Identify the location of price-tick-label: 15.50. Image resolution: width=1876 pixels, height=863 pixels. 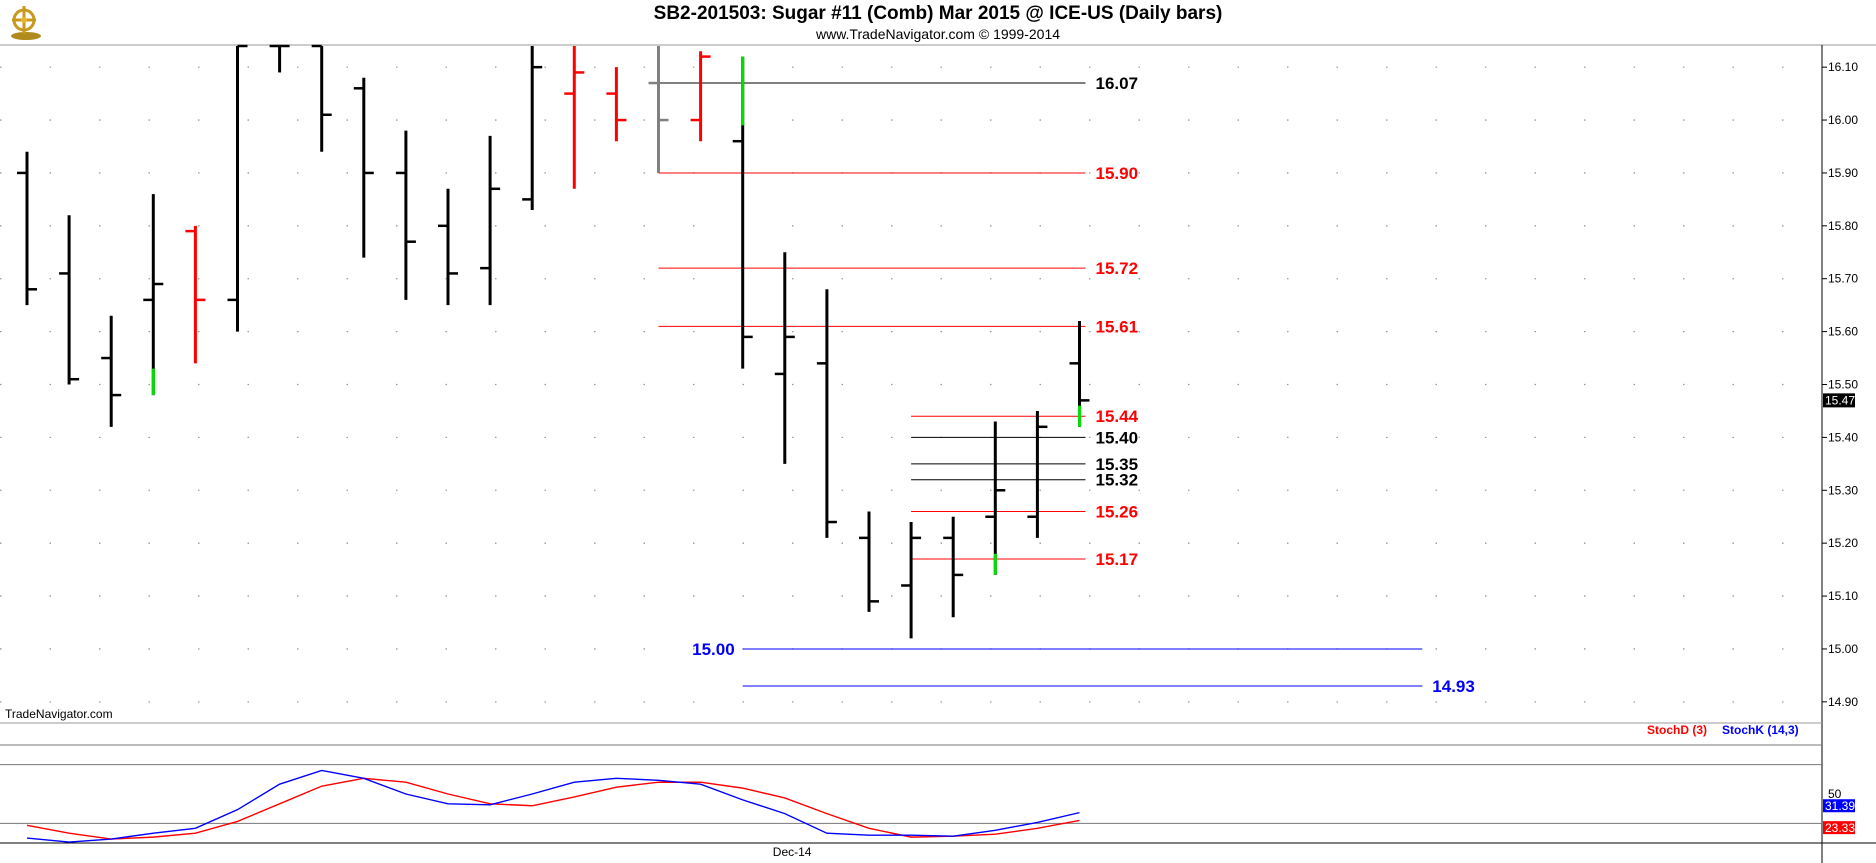
(1843, 385).